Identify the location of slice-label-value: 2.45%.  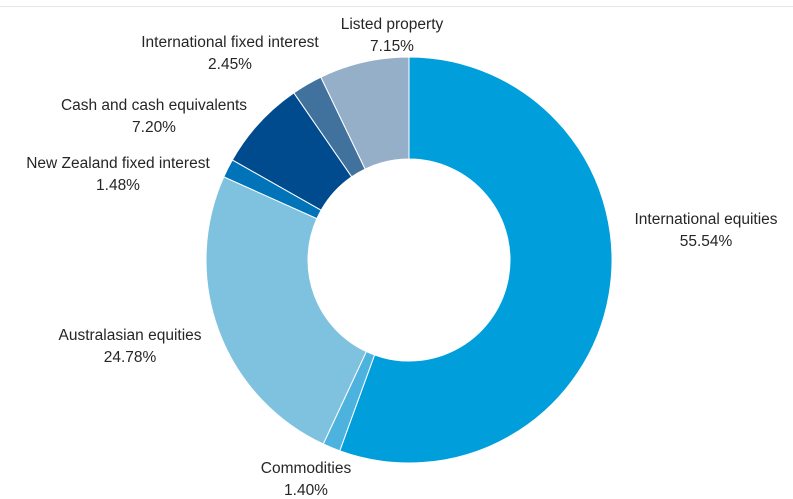
(230, 64).